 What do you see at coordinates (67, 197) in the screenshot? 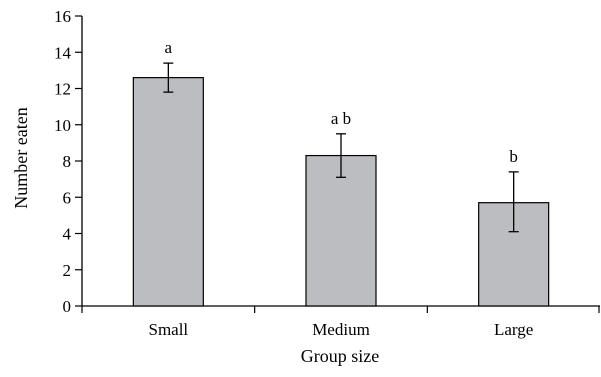
I see `y-tick-label: 6` at bounding box center [67, 197].